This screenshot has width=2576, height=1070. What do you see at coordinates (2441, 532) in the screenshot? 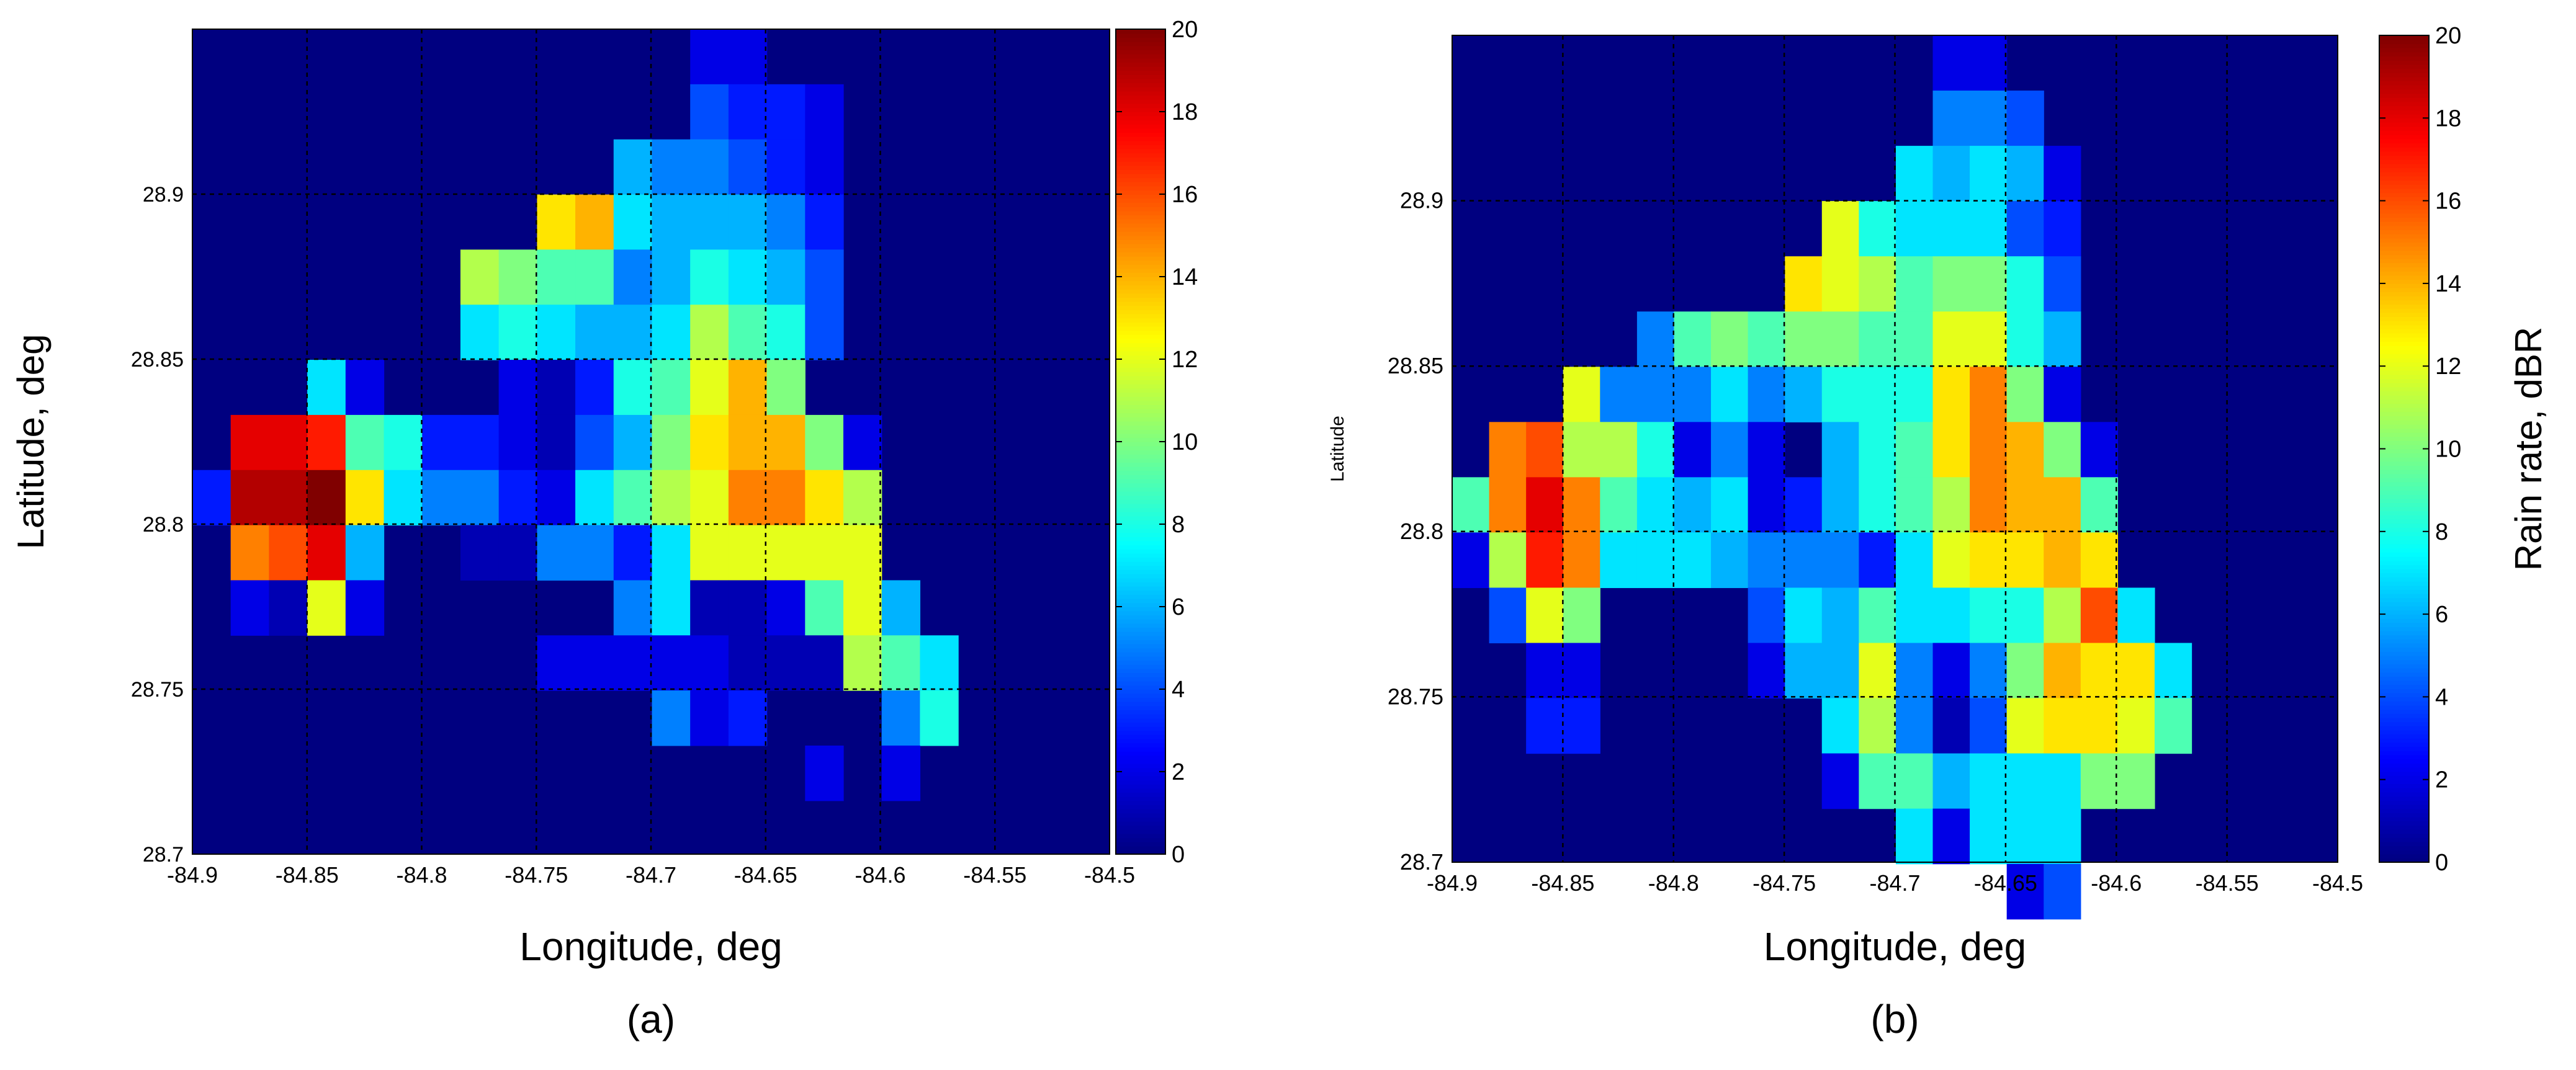
I see `colorbar-tick-label: 8` at bounding box center [2441, 532].